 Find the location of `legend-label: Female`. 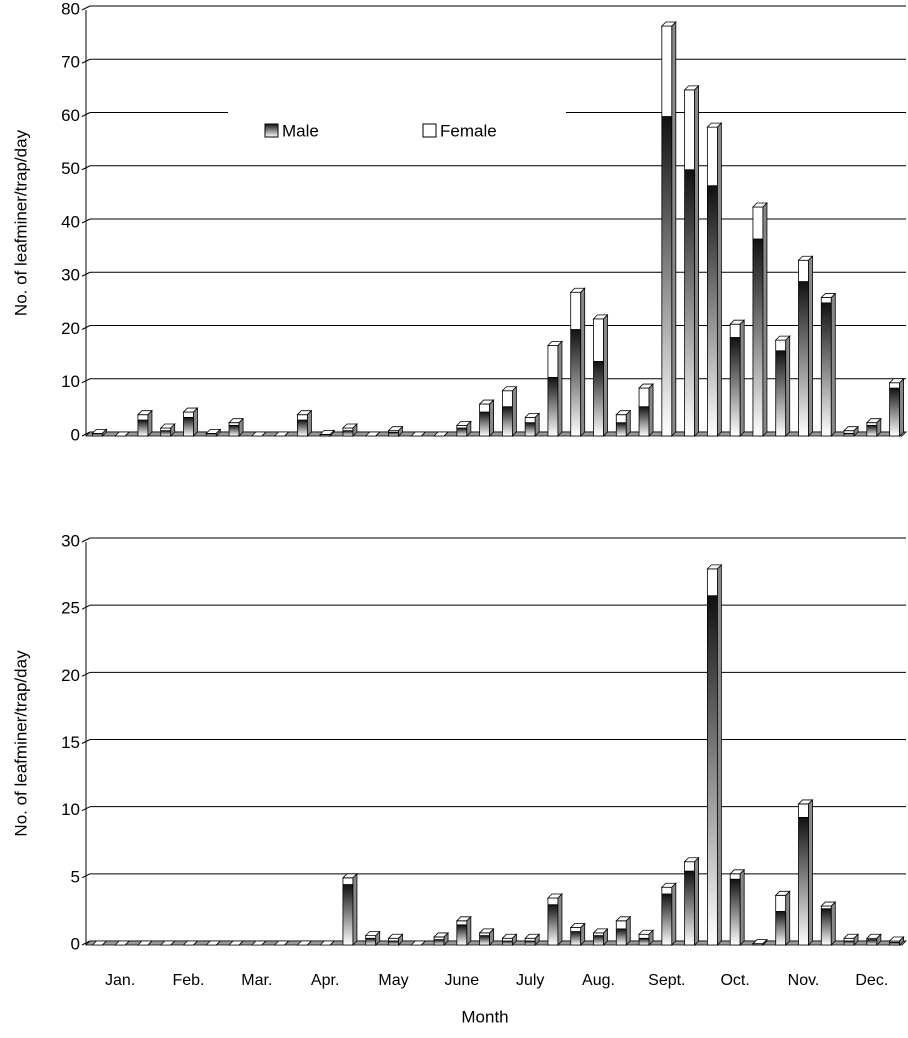

legend-label: Female is located at coordinates (468, 130).